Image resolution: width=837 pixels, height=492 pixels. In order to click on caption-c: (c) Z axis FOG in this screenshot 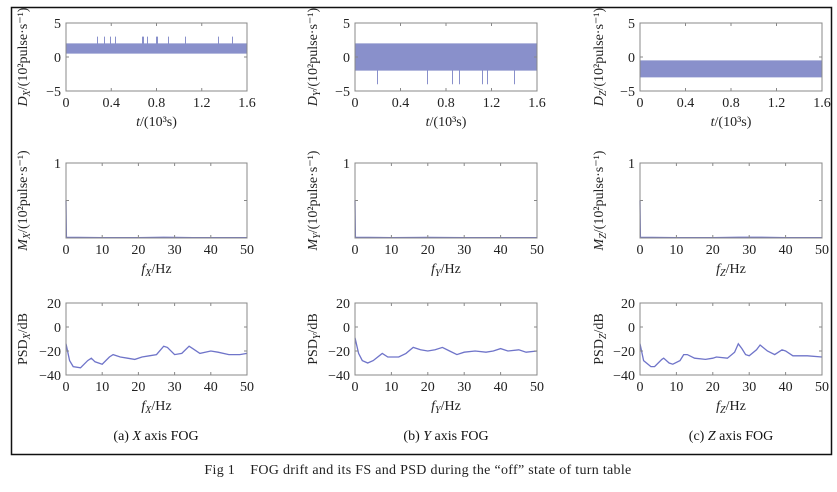, I will do `click(731, 436)`.